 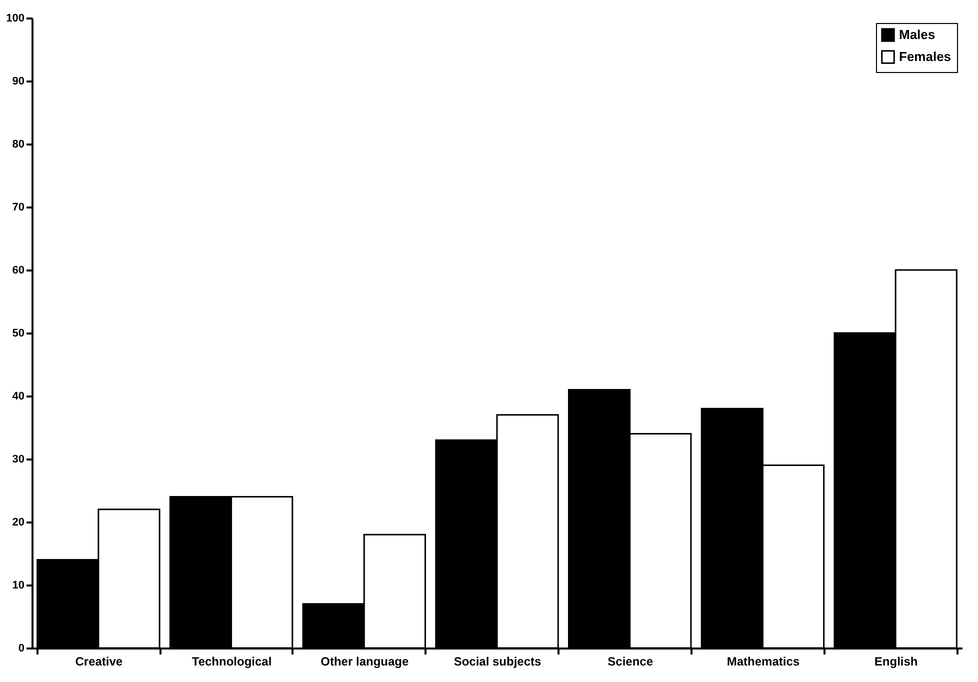 What do you see at coordinates (18, 586) in the screenshot?
I see `y-tick-label: 10` at bounding box center [18, 586].